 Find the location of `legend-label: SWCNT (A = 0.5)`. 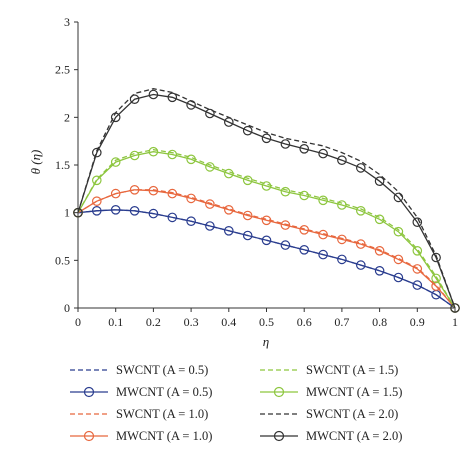

legend-label: SWCNT (A = 0.5) is located at coordinates (162, 370).